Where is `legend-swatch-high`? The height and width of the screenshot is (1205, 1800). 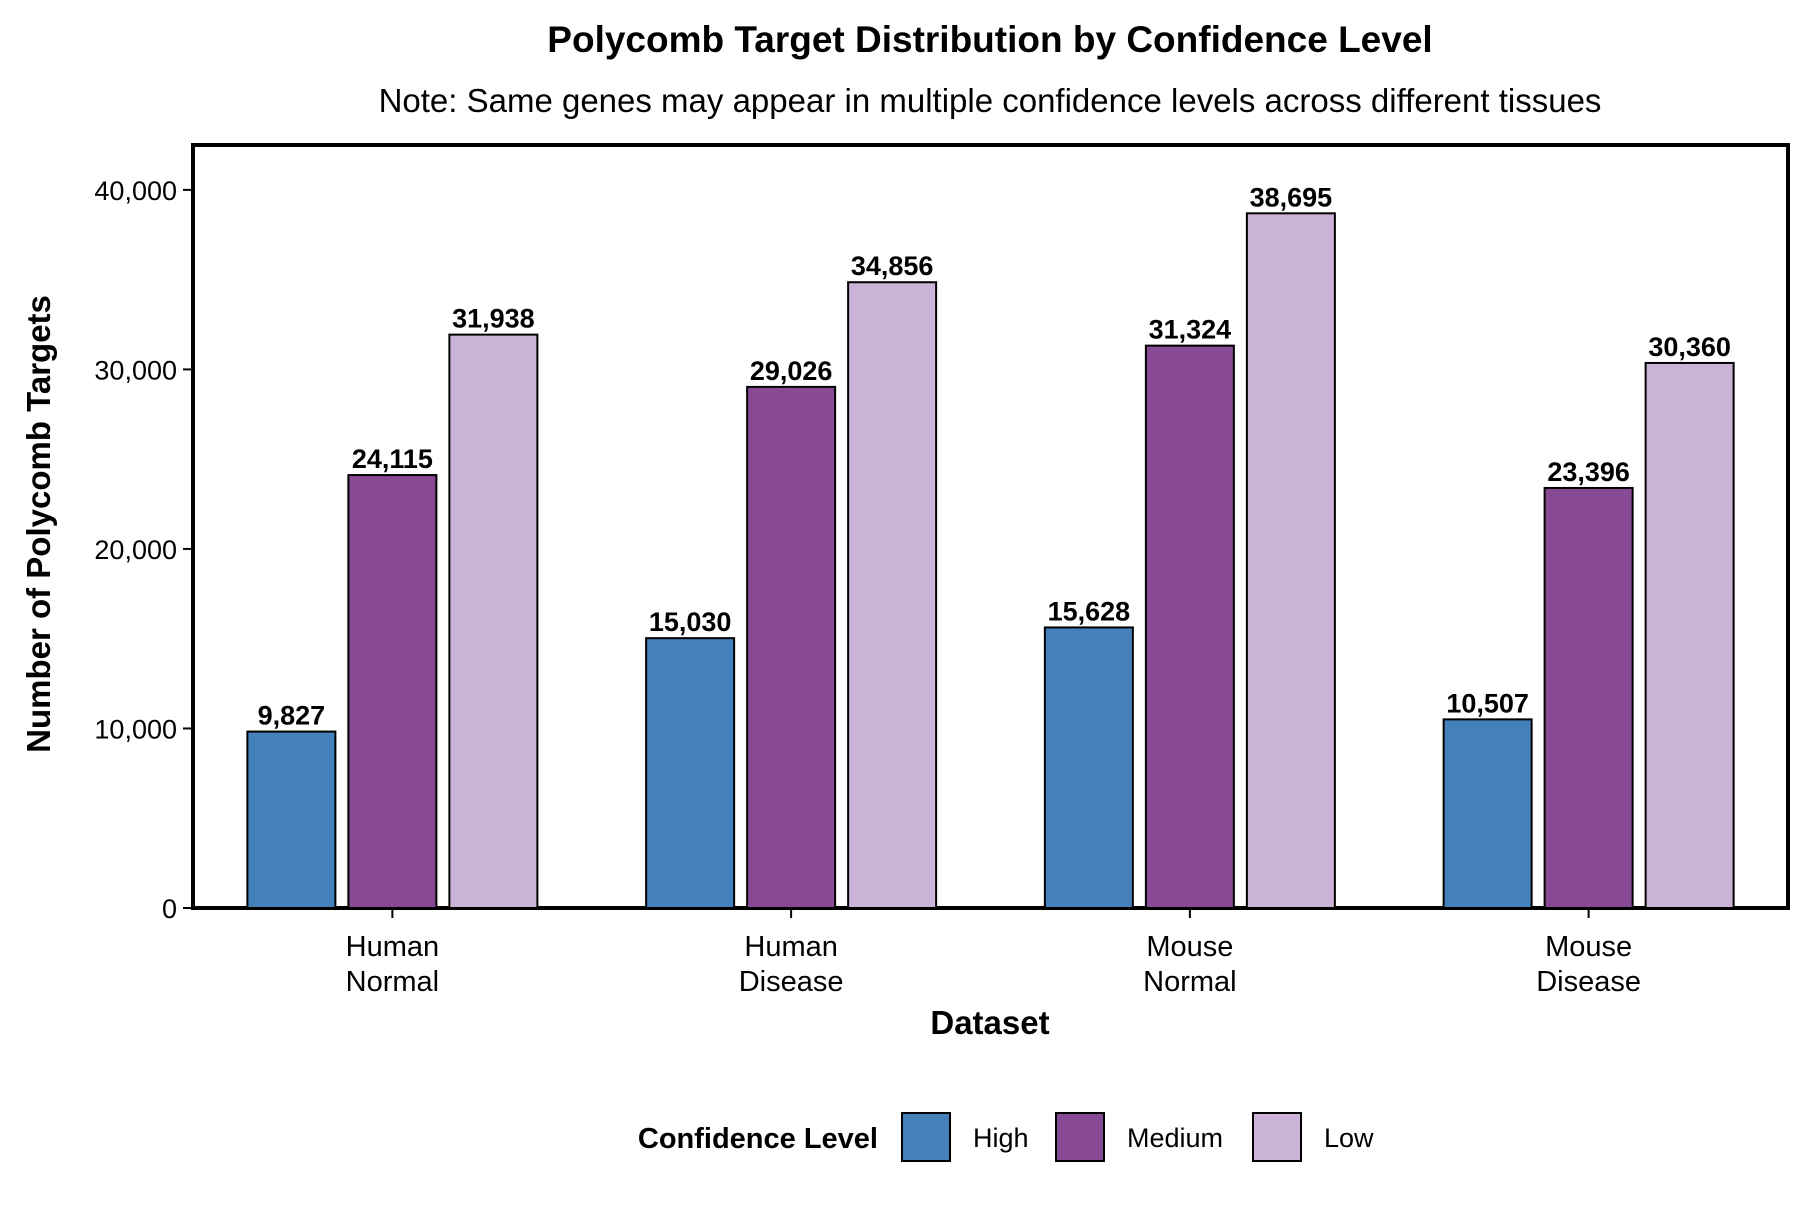
legend-swatch-high is located at coordinates (926, 1137).